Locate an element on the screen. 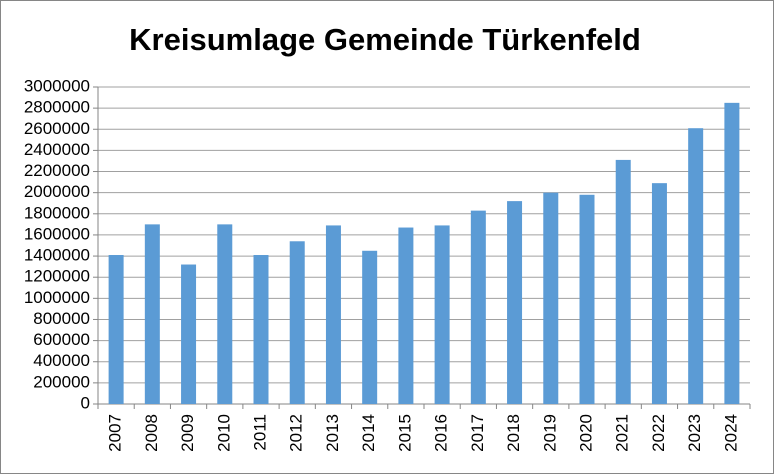 This screenshot has width=774, height=474. x-tick-label: 2022 is located at coordinates (658, 433).